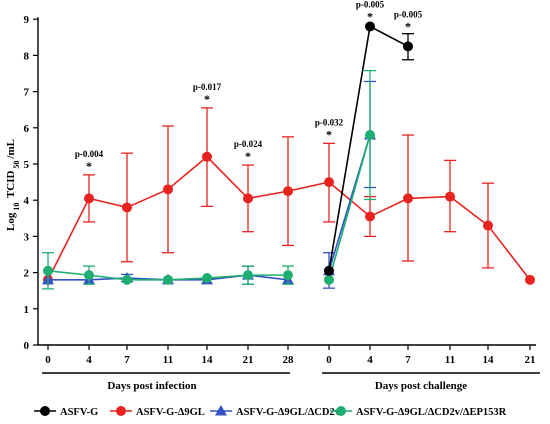 The height and width of the screenshot is (424, 550). Describe the element at coordinates (207, 87) in the screenshot. I see `p-value-label: p-0.017` at that location.